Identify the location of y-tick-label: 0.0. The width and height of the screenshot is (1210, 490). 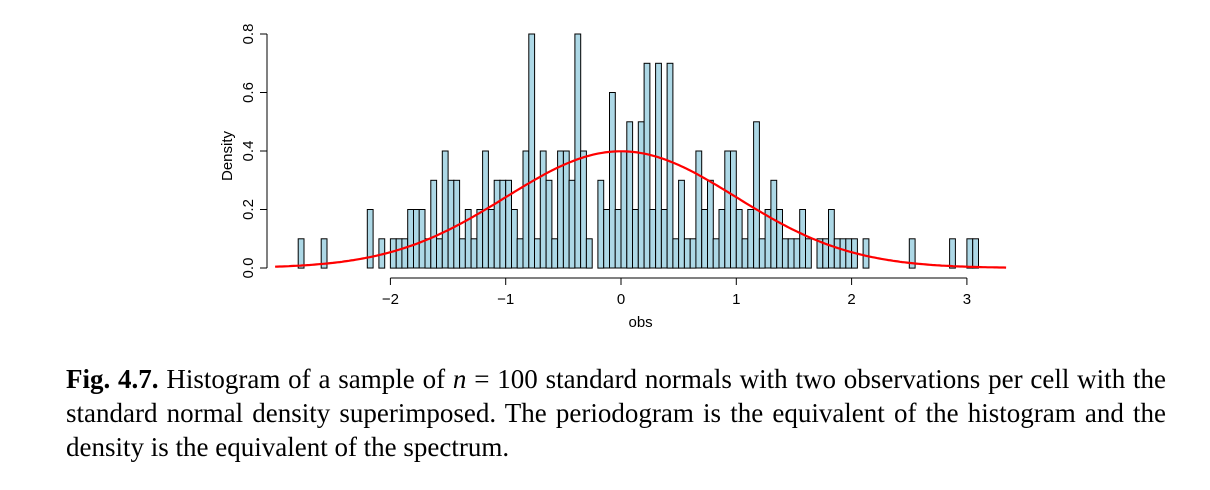
(248, 268).